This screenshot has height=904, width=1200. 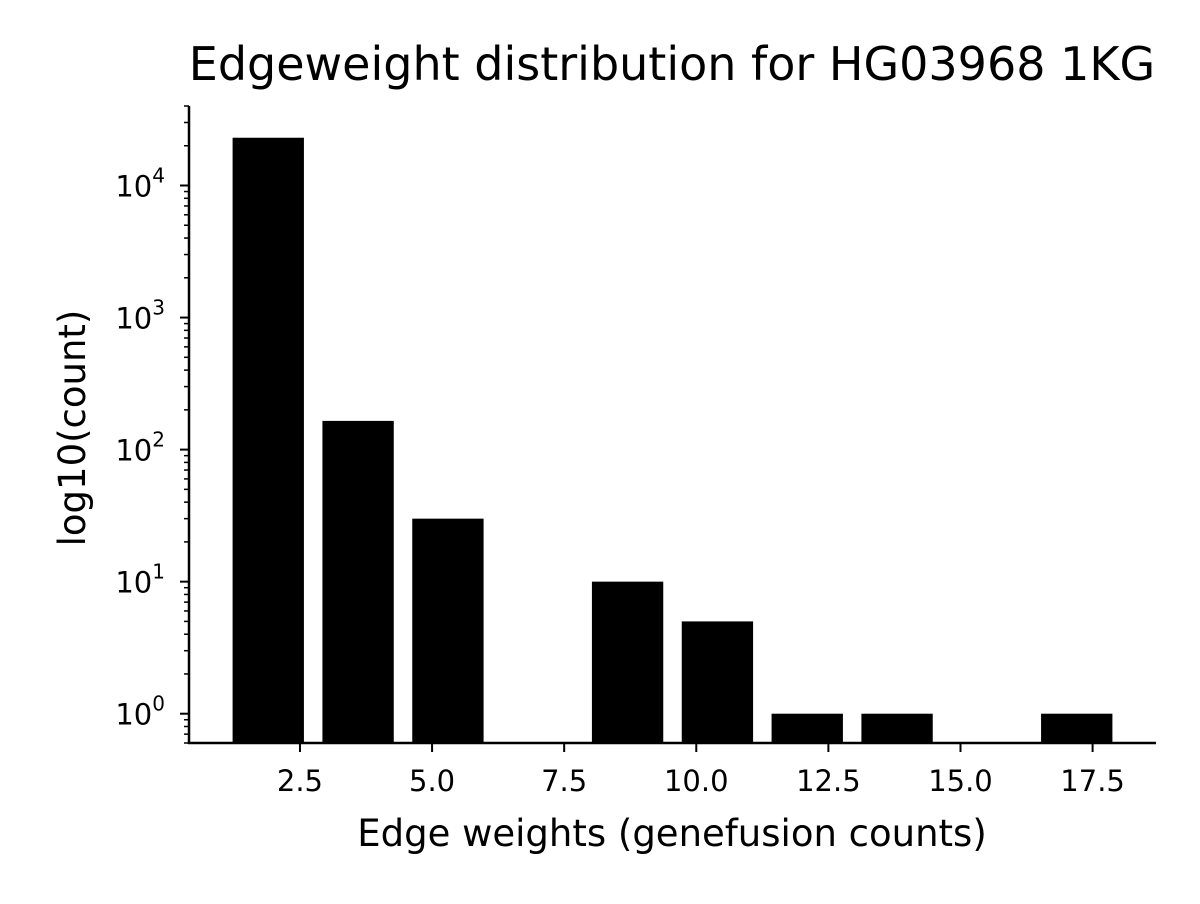 What do you see at coordinates (432, 781) in the screenshot?
I see `x-tick-label: 5.0` at bounding box center [432, 781].